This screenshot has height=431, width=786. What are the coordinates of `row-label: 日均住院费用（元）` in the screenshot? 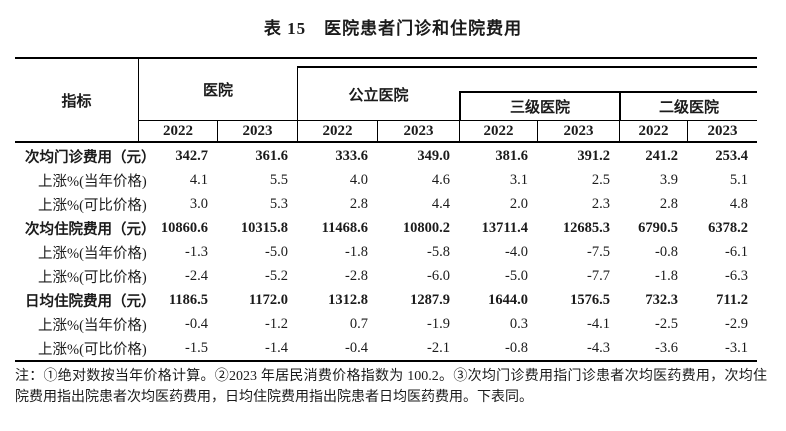 It's located at (90, 301).